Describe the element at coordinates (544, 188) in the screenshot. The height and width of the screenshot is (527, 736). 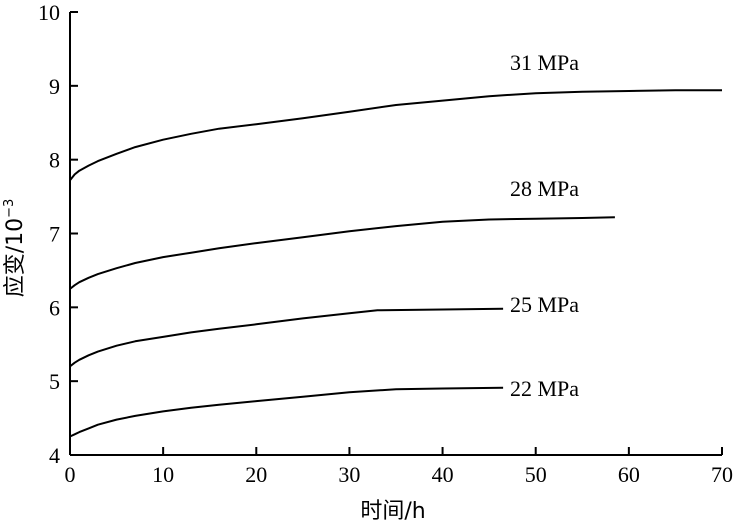
I see `series-label-1: 28 MPa` at that location.